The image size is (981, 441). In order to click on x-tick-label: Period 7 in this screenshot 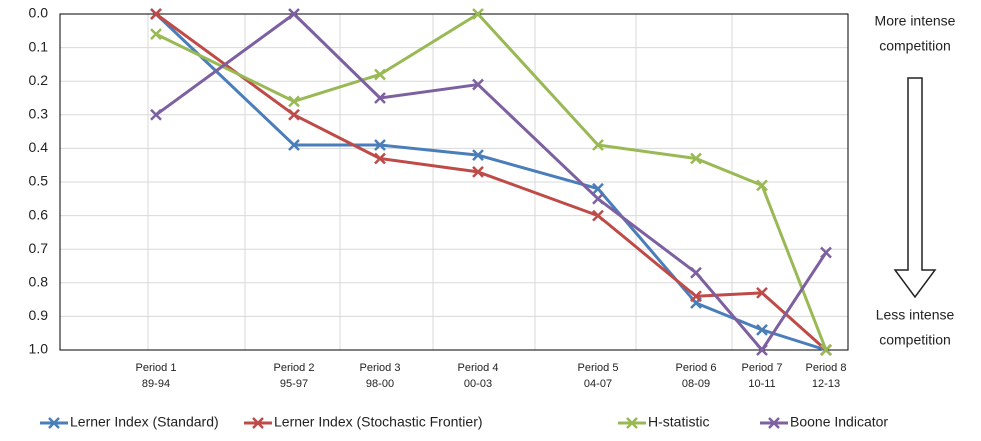, I will do `click(762, 368)`.